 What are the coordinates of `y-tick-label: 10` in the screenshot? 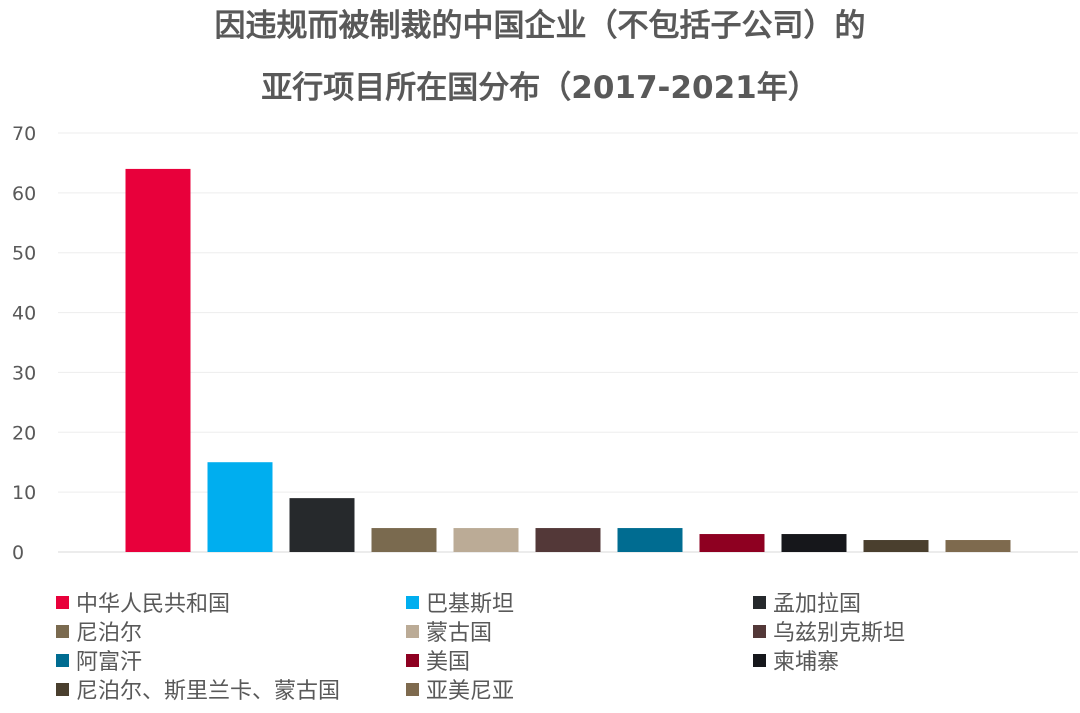 It's located at (24, 493).